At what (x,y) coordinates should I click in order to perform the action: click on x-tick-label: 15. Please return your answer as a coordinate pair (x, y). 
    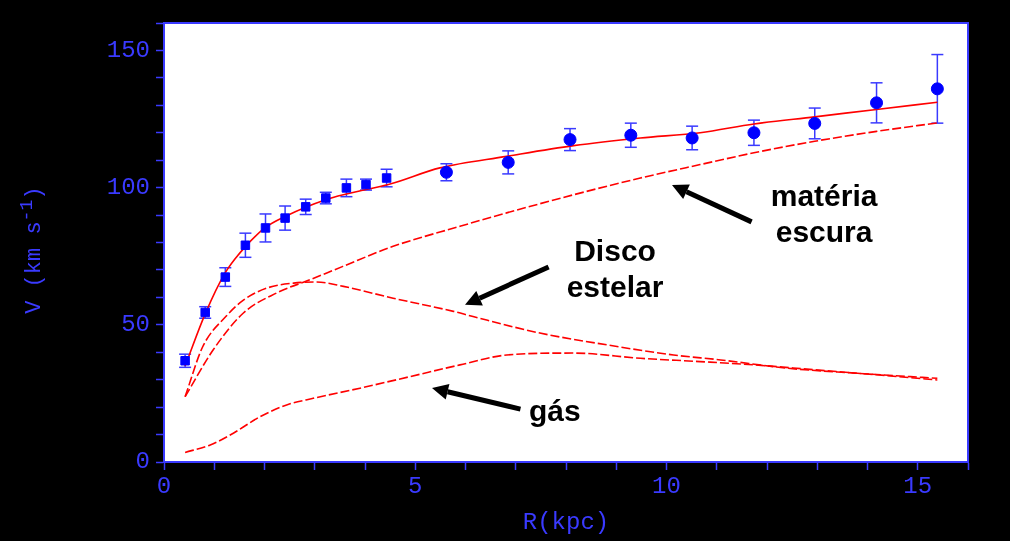
    Looking at the image, I should click on (918, 486).